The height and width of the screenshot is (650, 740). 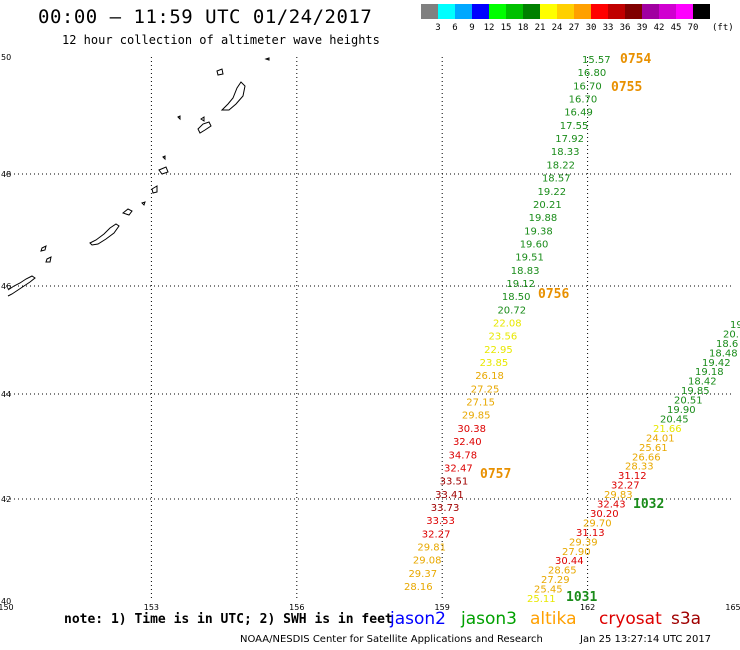 I want to click on wave-height-value: 19.38, so click(x=538, y=231).